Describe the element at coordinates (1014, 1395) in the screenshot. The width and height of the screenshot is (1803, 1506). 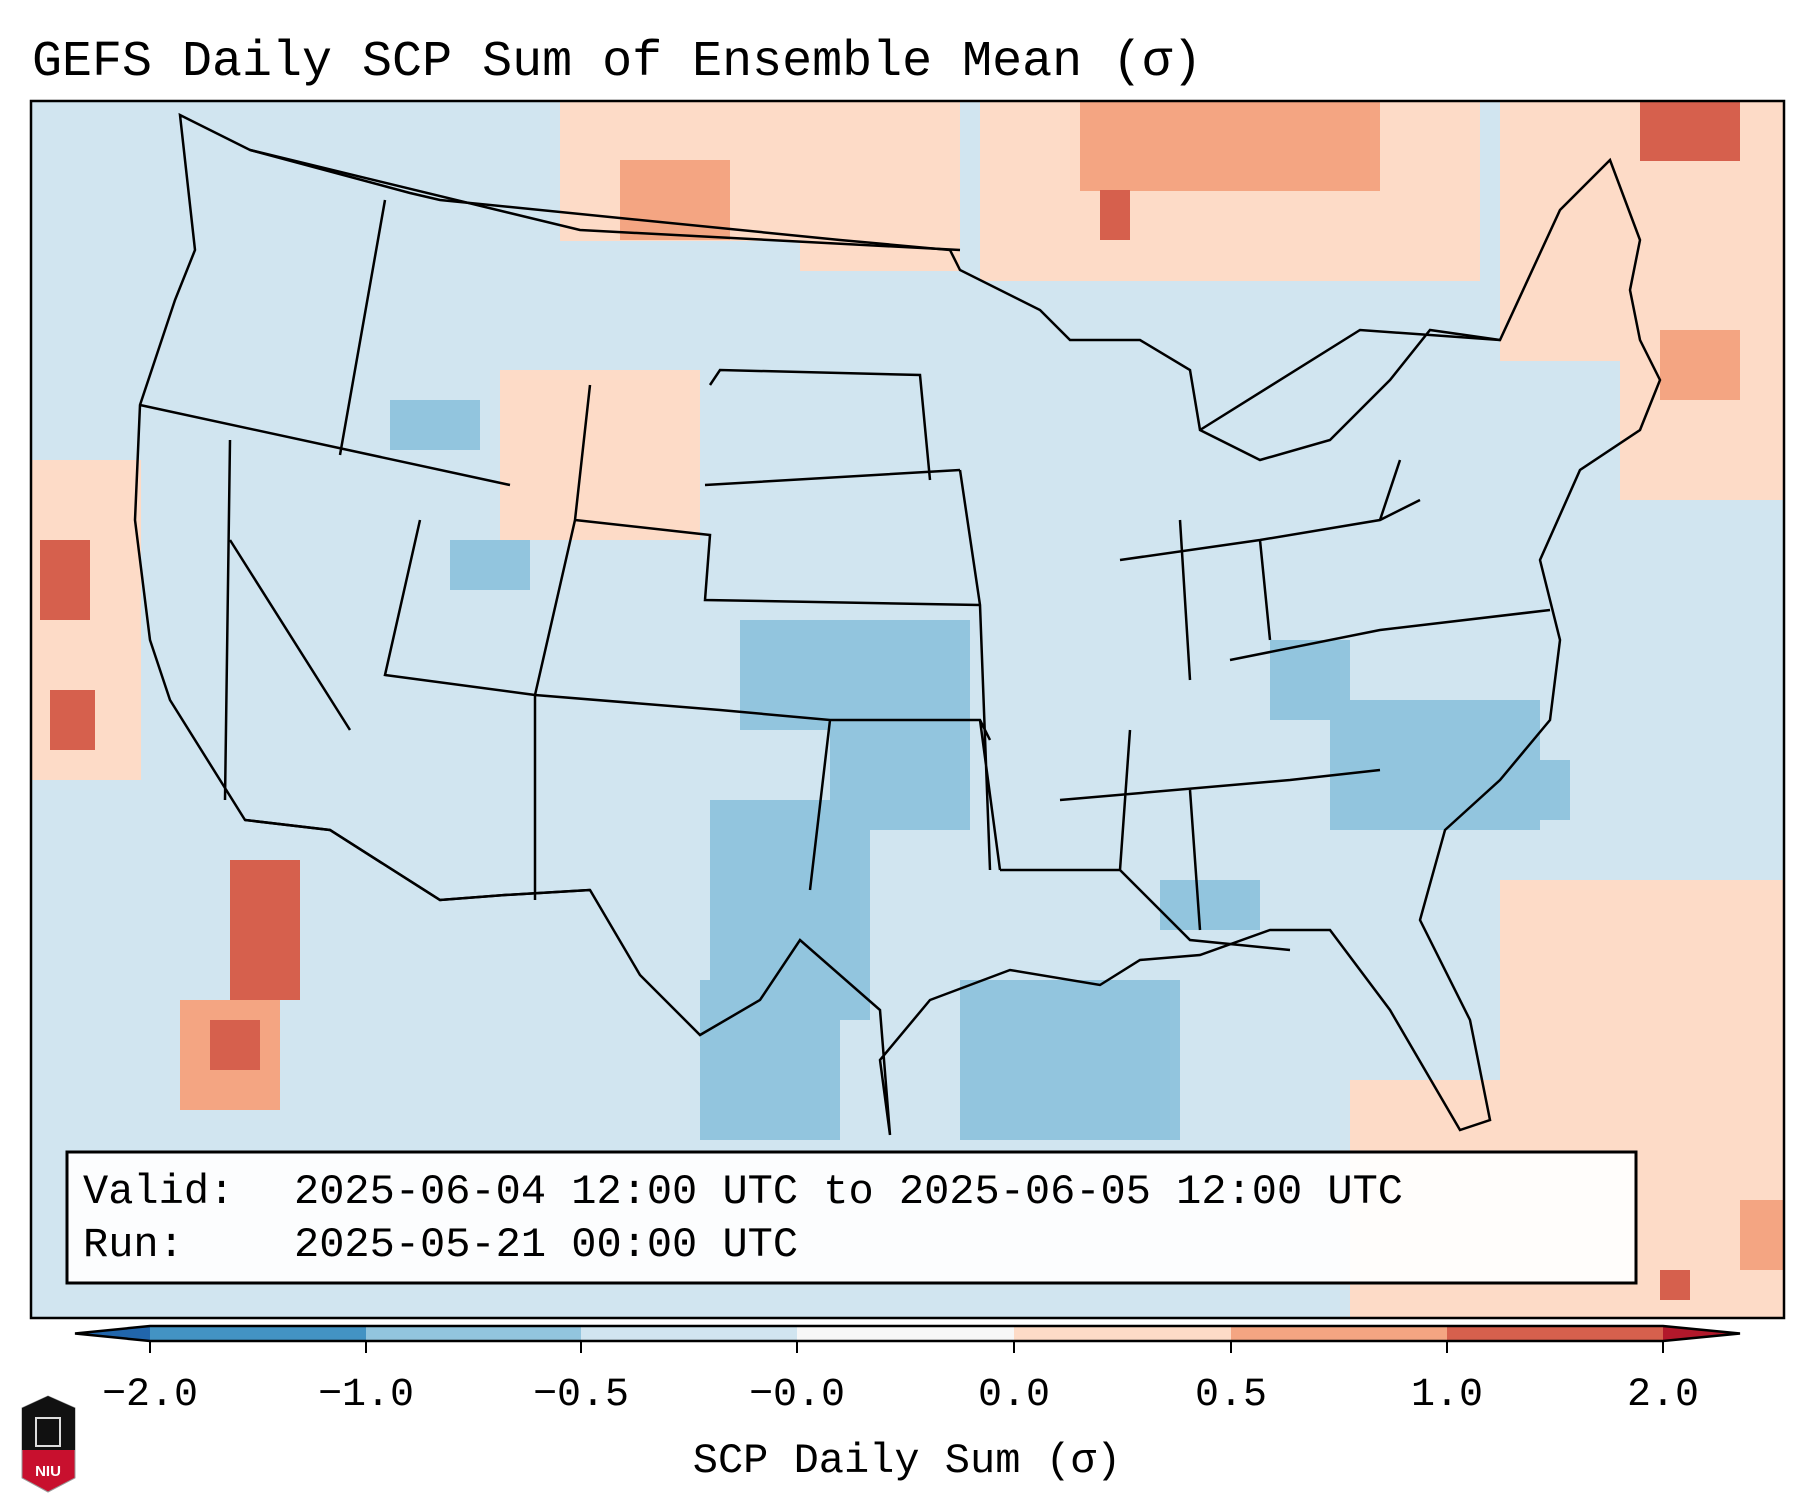
I see `colorbar-tick-label: 0.0` at that location.